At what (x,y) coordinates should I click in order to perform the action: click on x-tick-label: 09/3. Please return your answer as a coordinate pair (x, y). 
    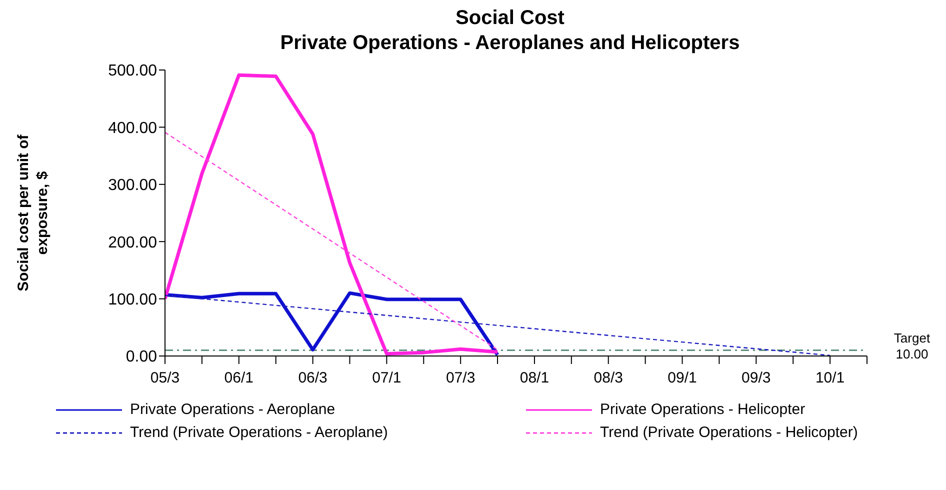
    Looking at the image, I should click on (756, 378).